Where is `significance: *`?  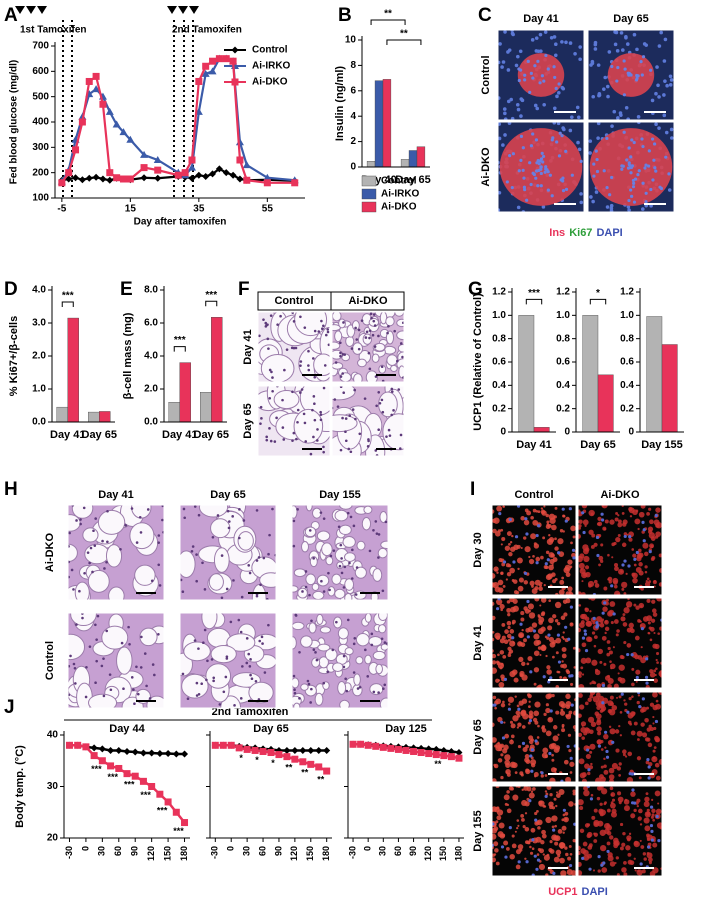 significance: * is located at coordinates (273, 763).